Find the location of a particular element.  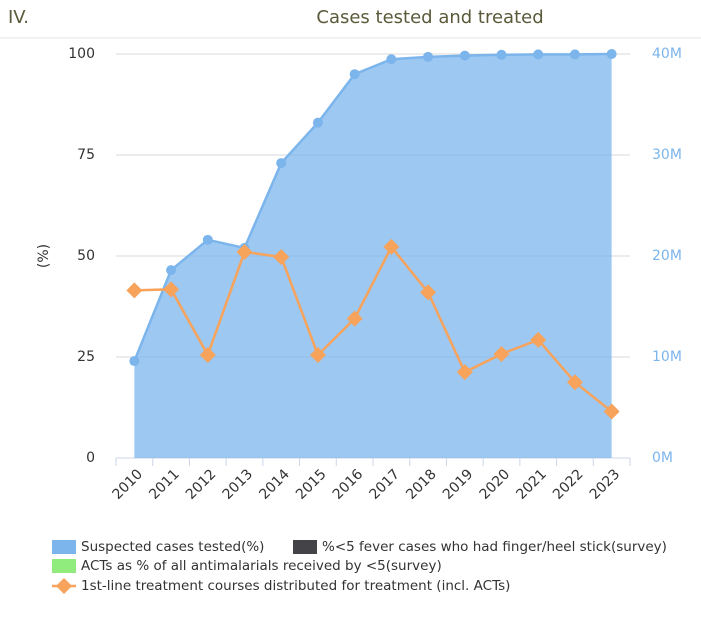

x-tick-label: 2013 is located at coordinates (238, 484).